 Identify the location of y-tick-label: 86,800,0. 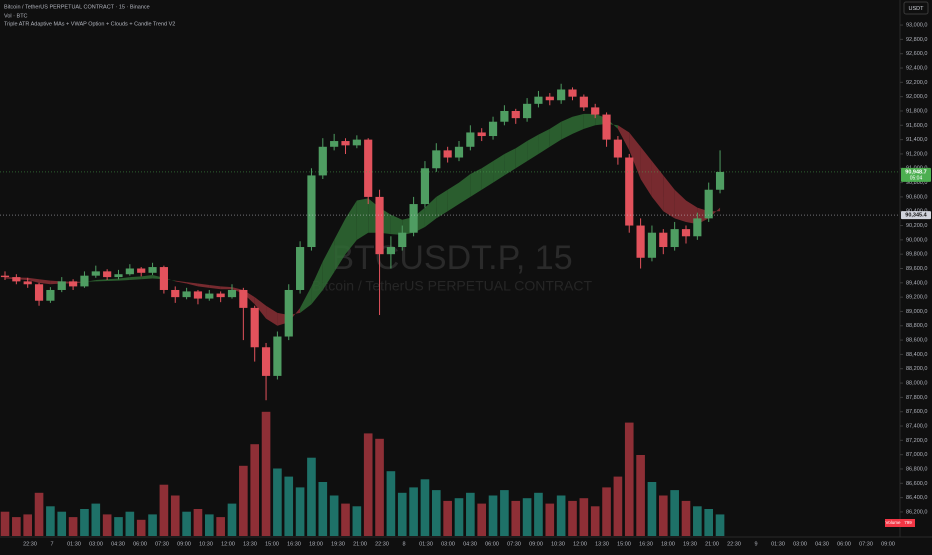
(916, 469).